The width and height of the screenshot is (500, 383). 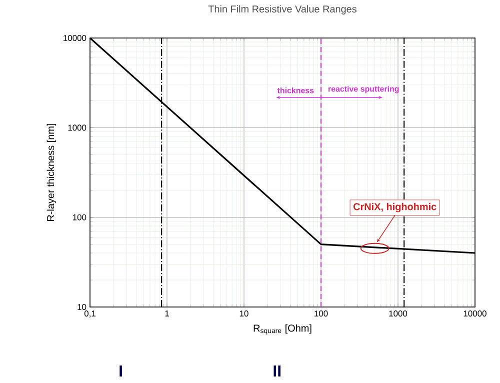 What do you see at coordinates (75, 38) in the screenshot?
I see `y-tick-label: 10000` at bounding box center [75, 38].